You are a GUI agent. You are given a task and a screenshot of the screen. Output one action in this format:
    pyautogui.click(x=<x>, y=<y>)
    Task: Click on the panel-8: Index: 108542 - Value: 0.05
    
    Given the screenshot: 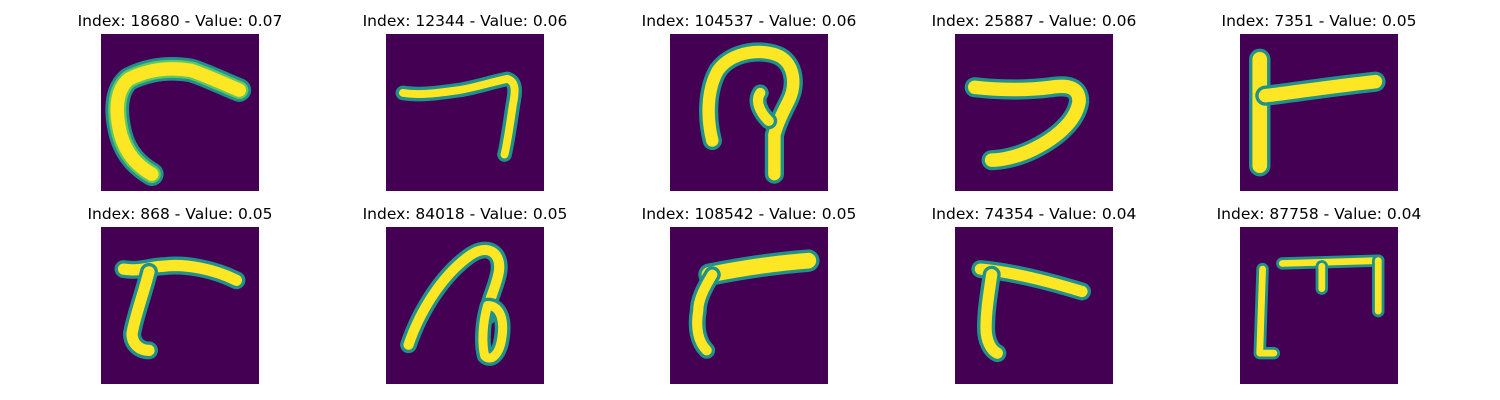 What is the action you would take?
    pyautogui.click(x=749, y=300)
    